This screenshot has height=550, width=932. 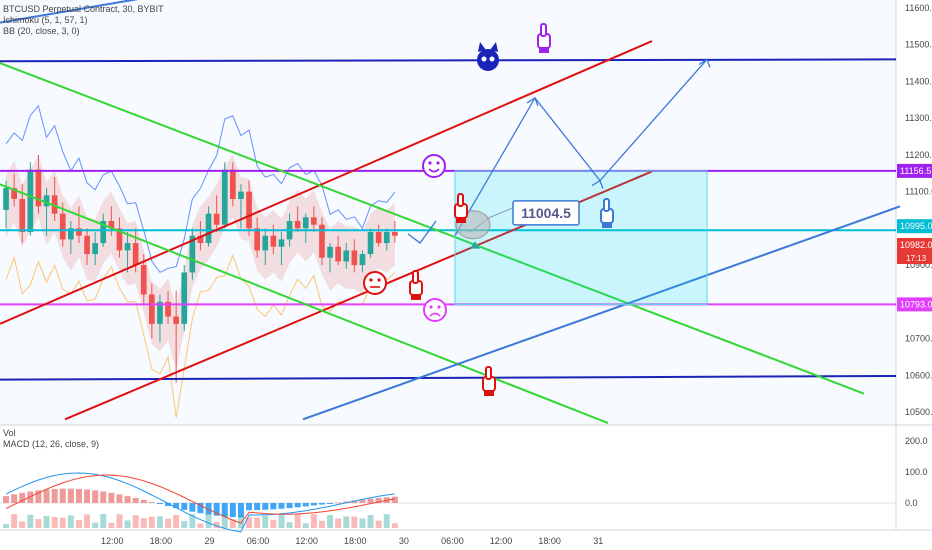 I want to click on time-axis-label: 29, so click(x=209, y=541).